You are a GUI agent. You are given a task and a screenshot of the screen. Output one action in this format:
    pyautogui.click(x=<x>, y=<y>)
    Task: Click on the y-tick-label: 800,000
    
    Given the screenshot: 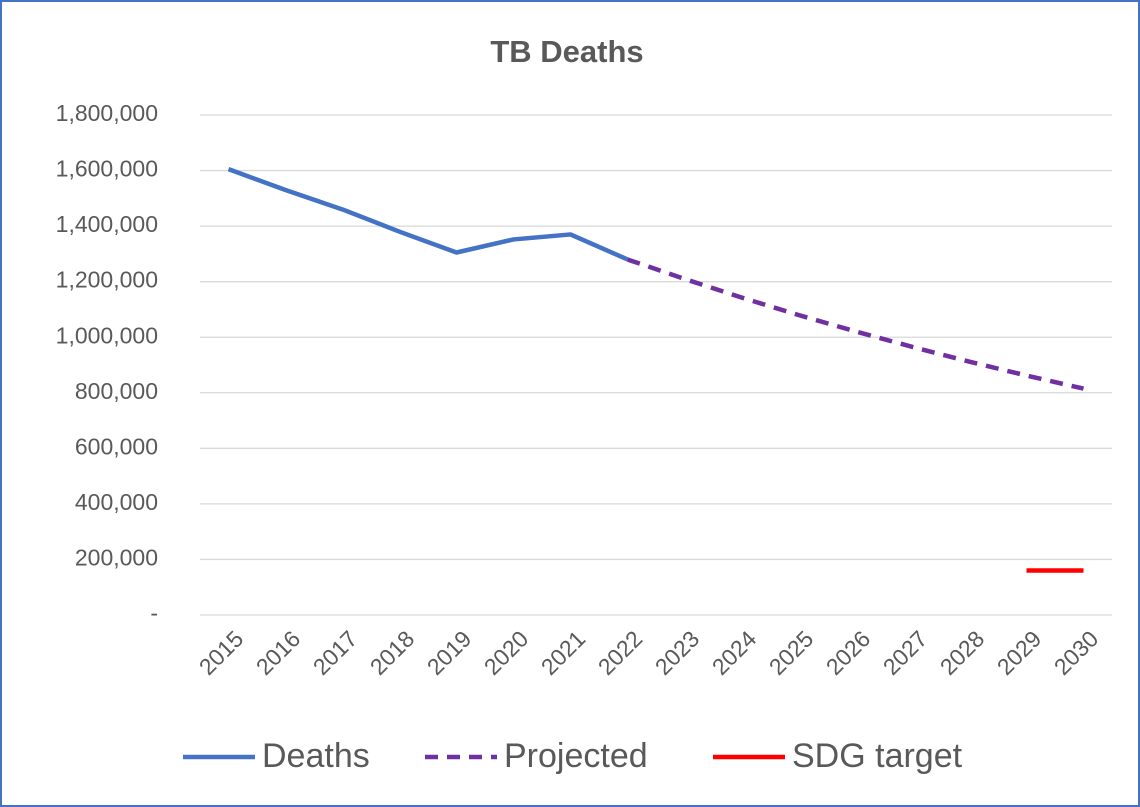 What is the action you would take?
    pyautogui.click(x=116, y=391)
    